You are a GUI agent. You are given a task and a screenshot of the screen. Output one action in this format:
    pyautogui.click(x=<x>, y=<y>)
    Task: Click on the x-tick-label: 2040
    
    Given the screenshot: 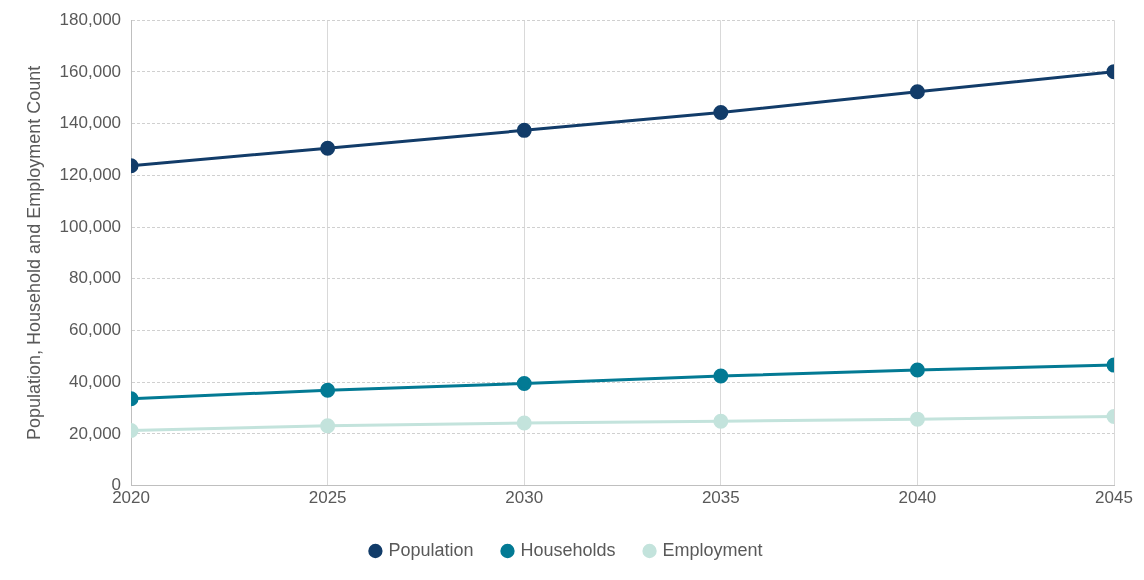 What is the action you would take?
    pyautogui.click(x=917, y=498)
    